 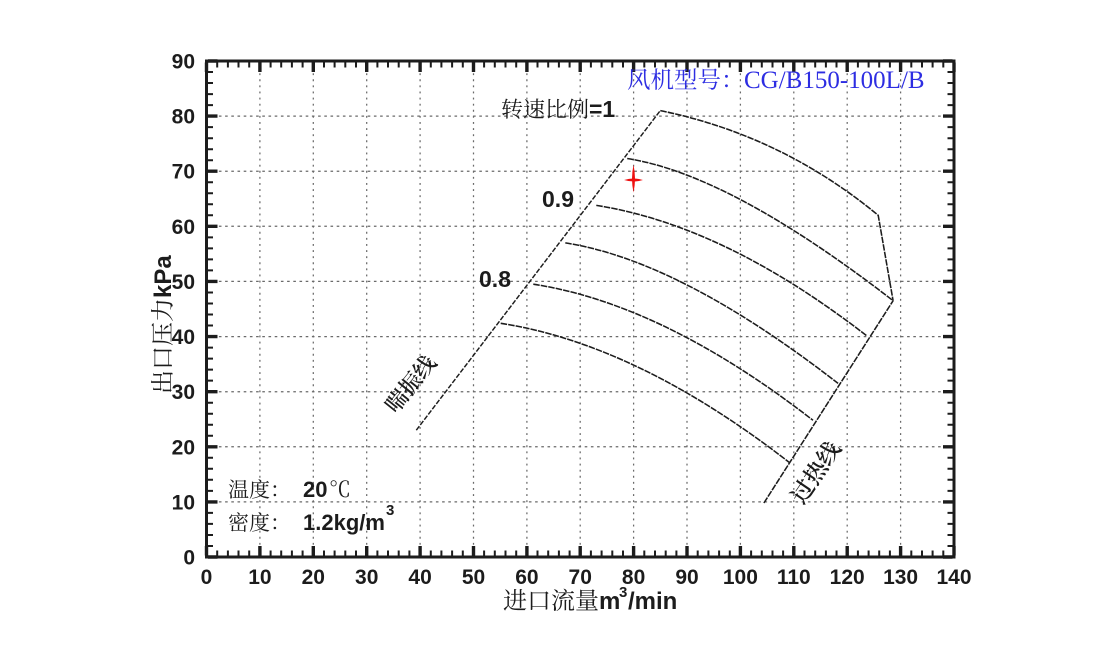 What do you see at coordinates (953, 577) in the screenshot?
I see `svg-text: 140` at bounding box center [953, 577].